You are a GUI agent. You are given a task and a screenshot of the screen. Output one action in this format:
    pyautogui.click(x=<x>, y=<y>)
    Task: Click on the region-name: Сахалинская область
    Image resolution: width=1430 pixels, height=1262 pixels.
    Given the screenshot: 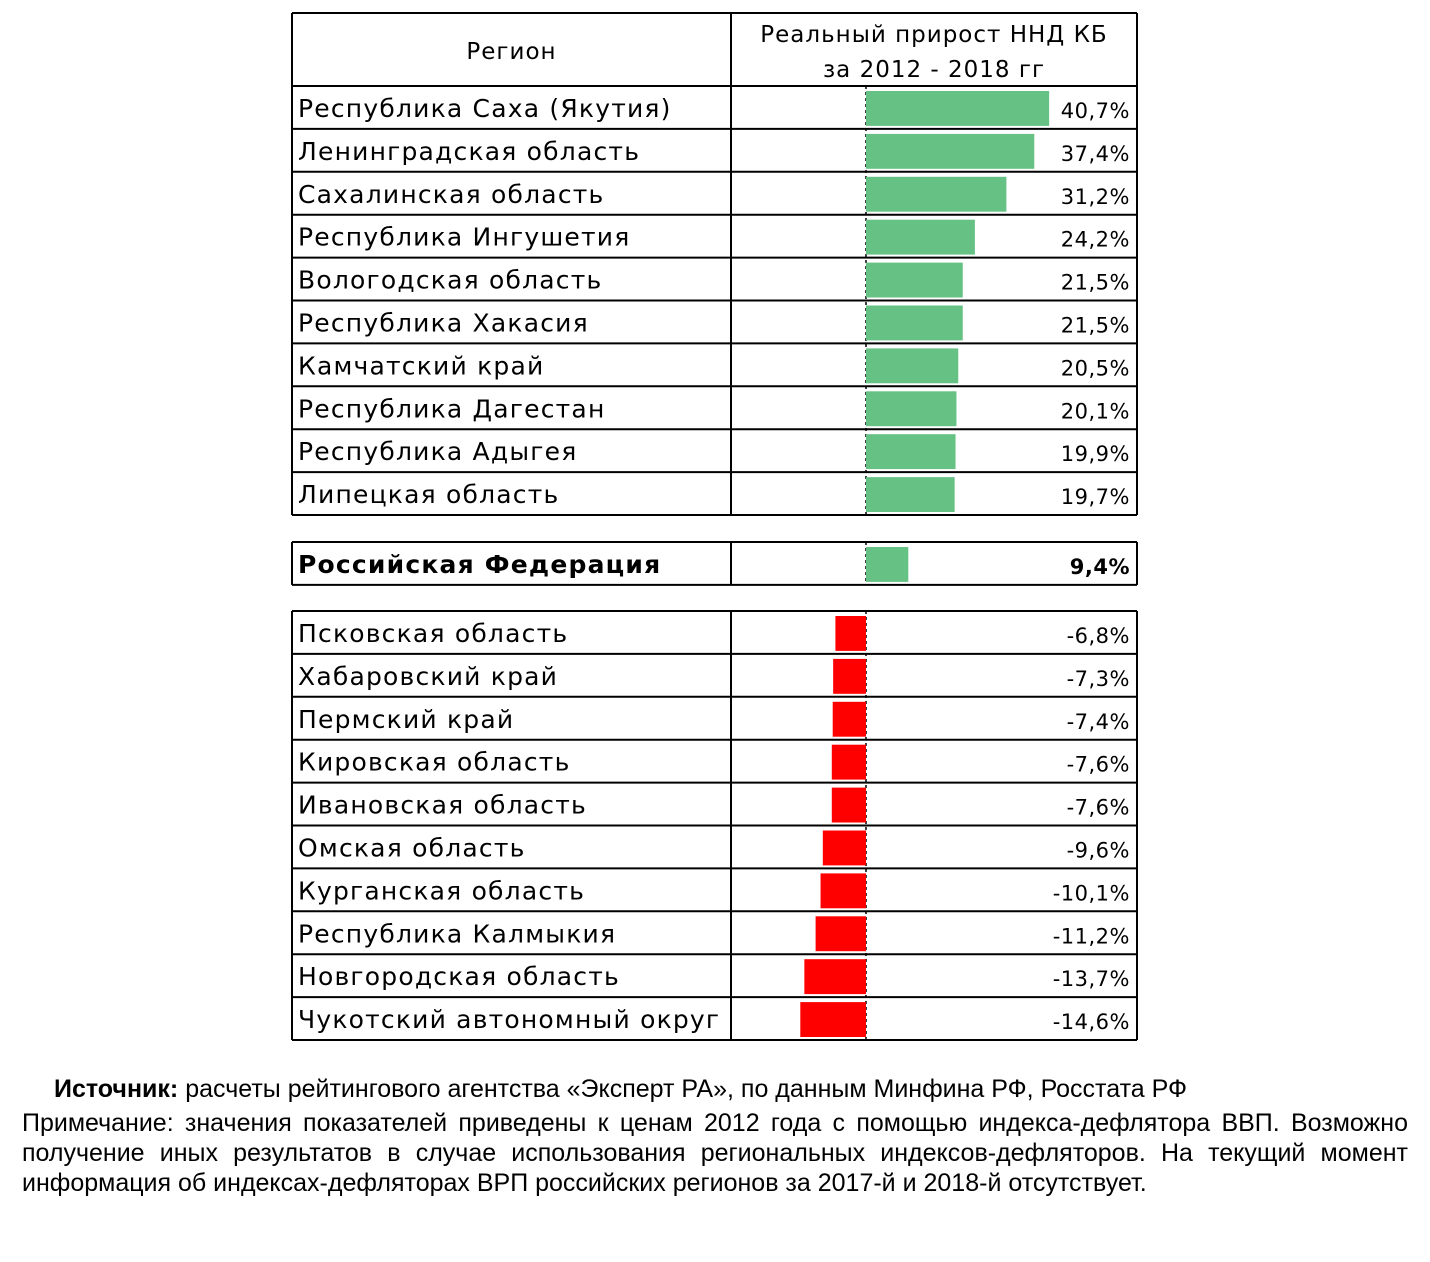 What is the action you would take?
    pyautogui.click(x=451, y=194)
    